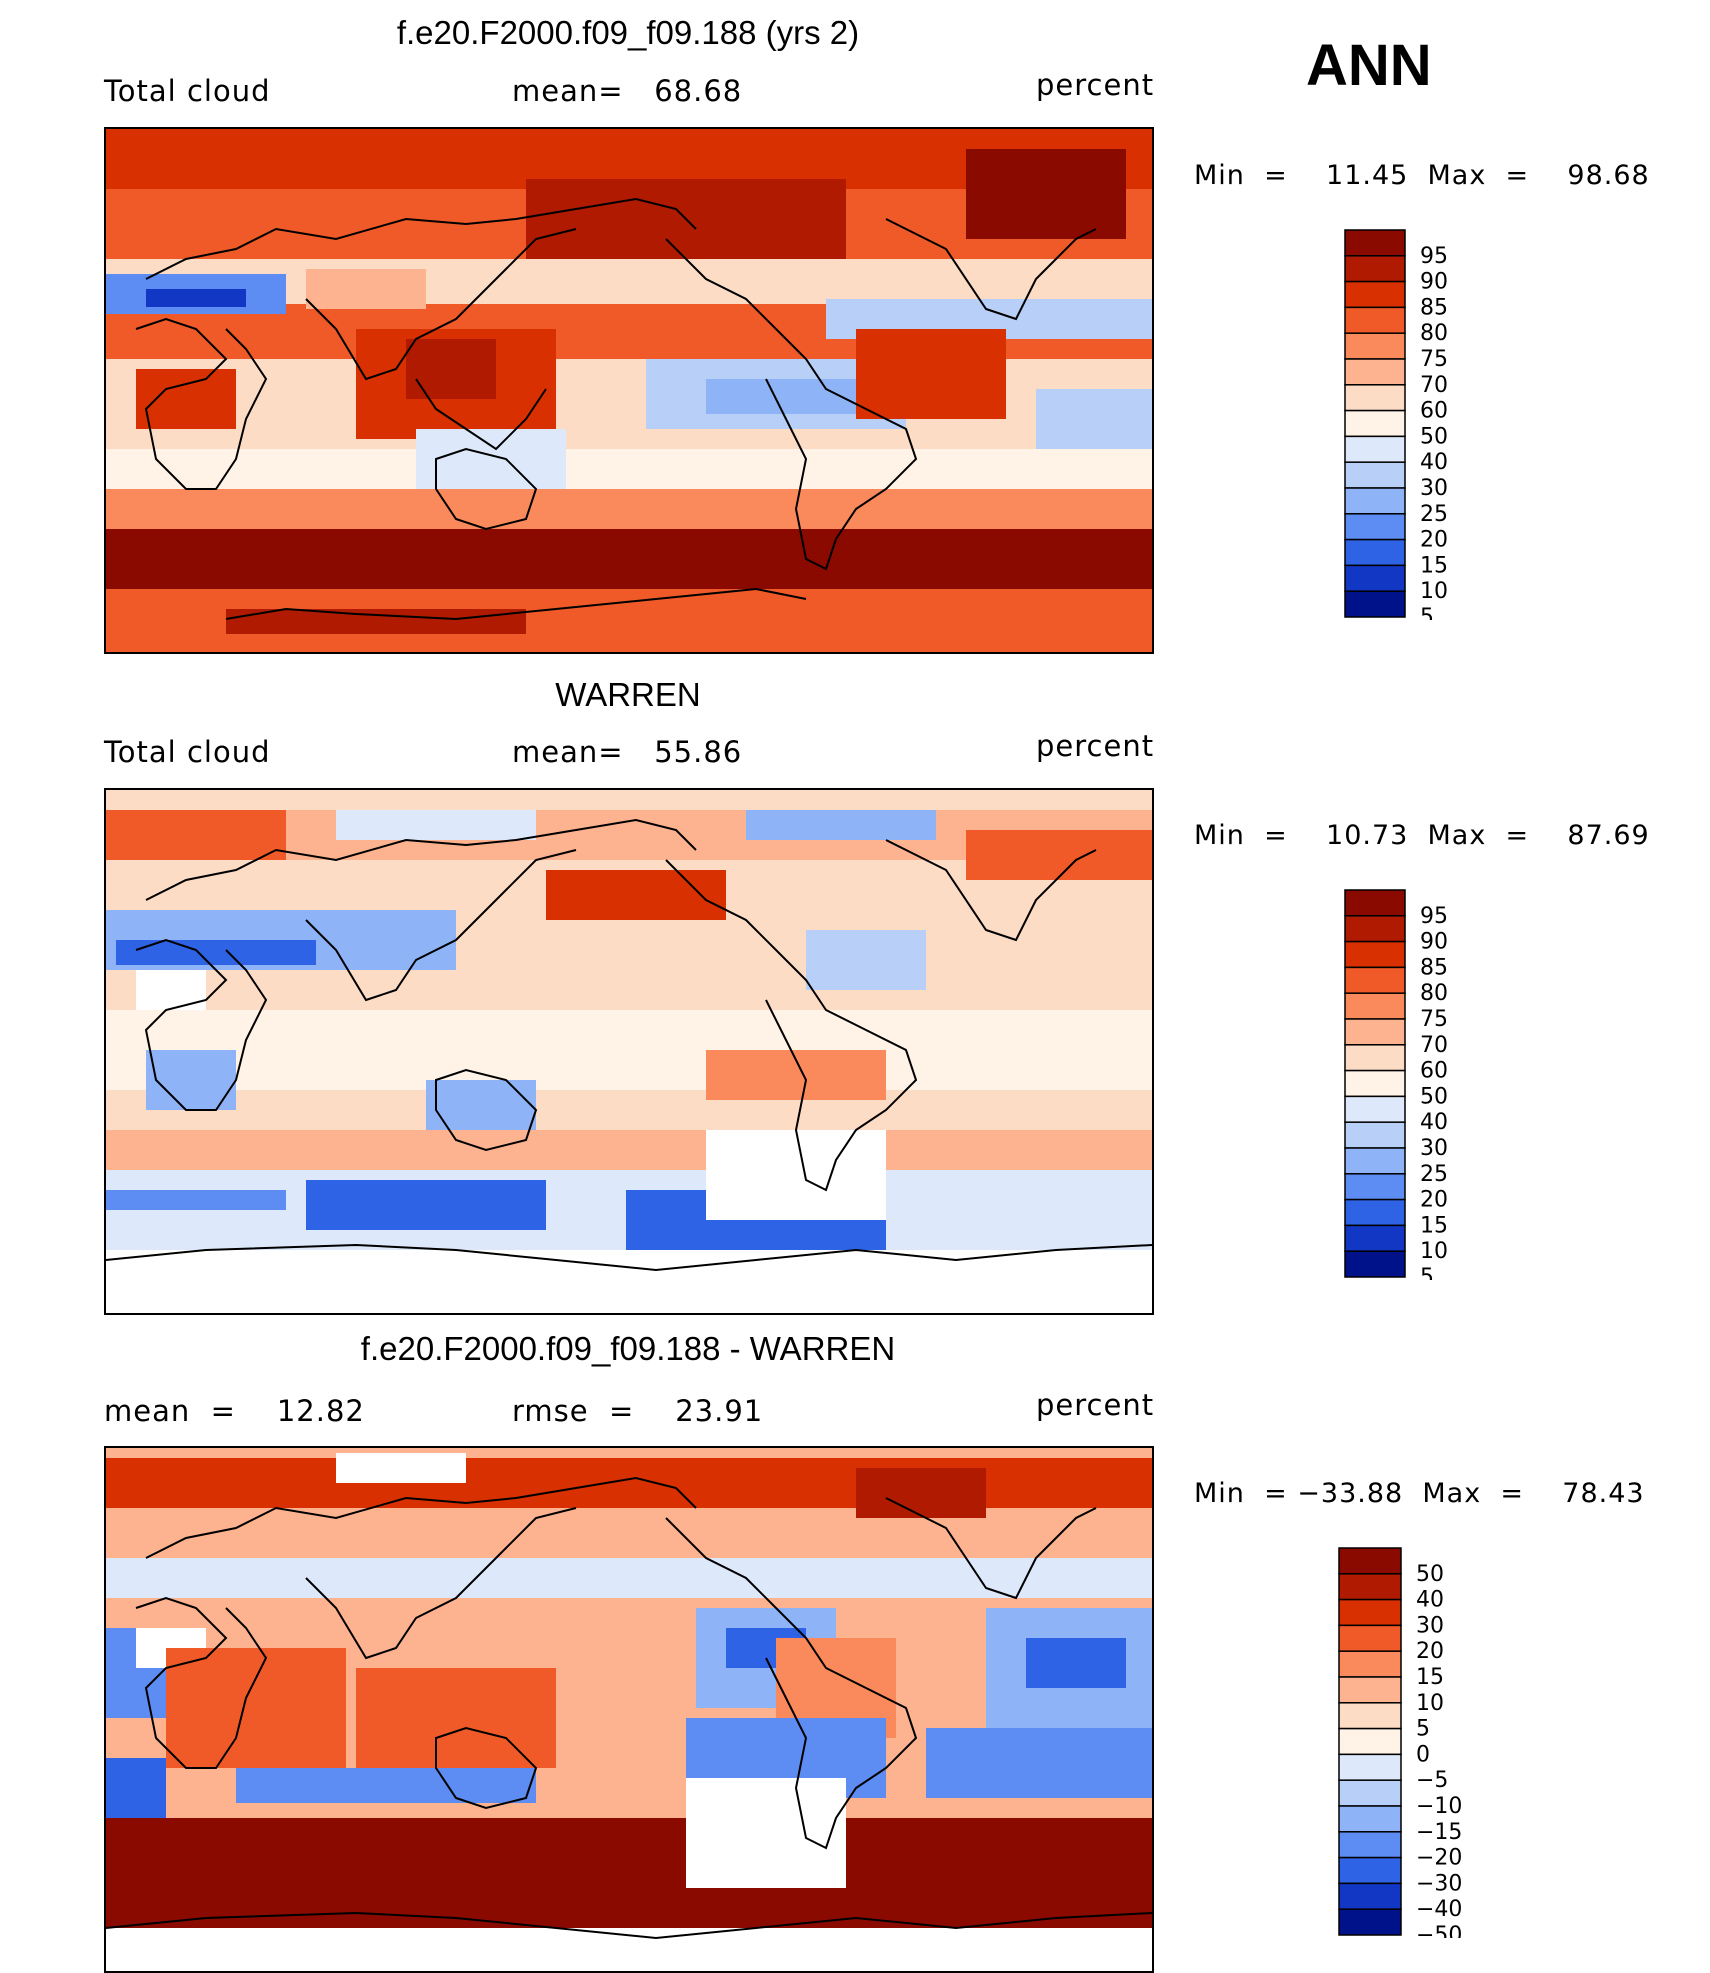  What do you see at coordinates (1409, 1089) in the screenshot?
I see `panel-2-colorbar: 95 90 85 80 75 70 60 50 40 30 25 20 15 10 5` at bounding box center [1409, 1089].